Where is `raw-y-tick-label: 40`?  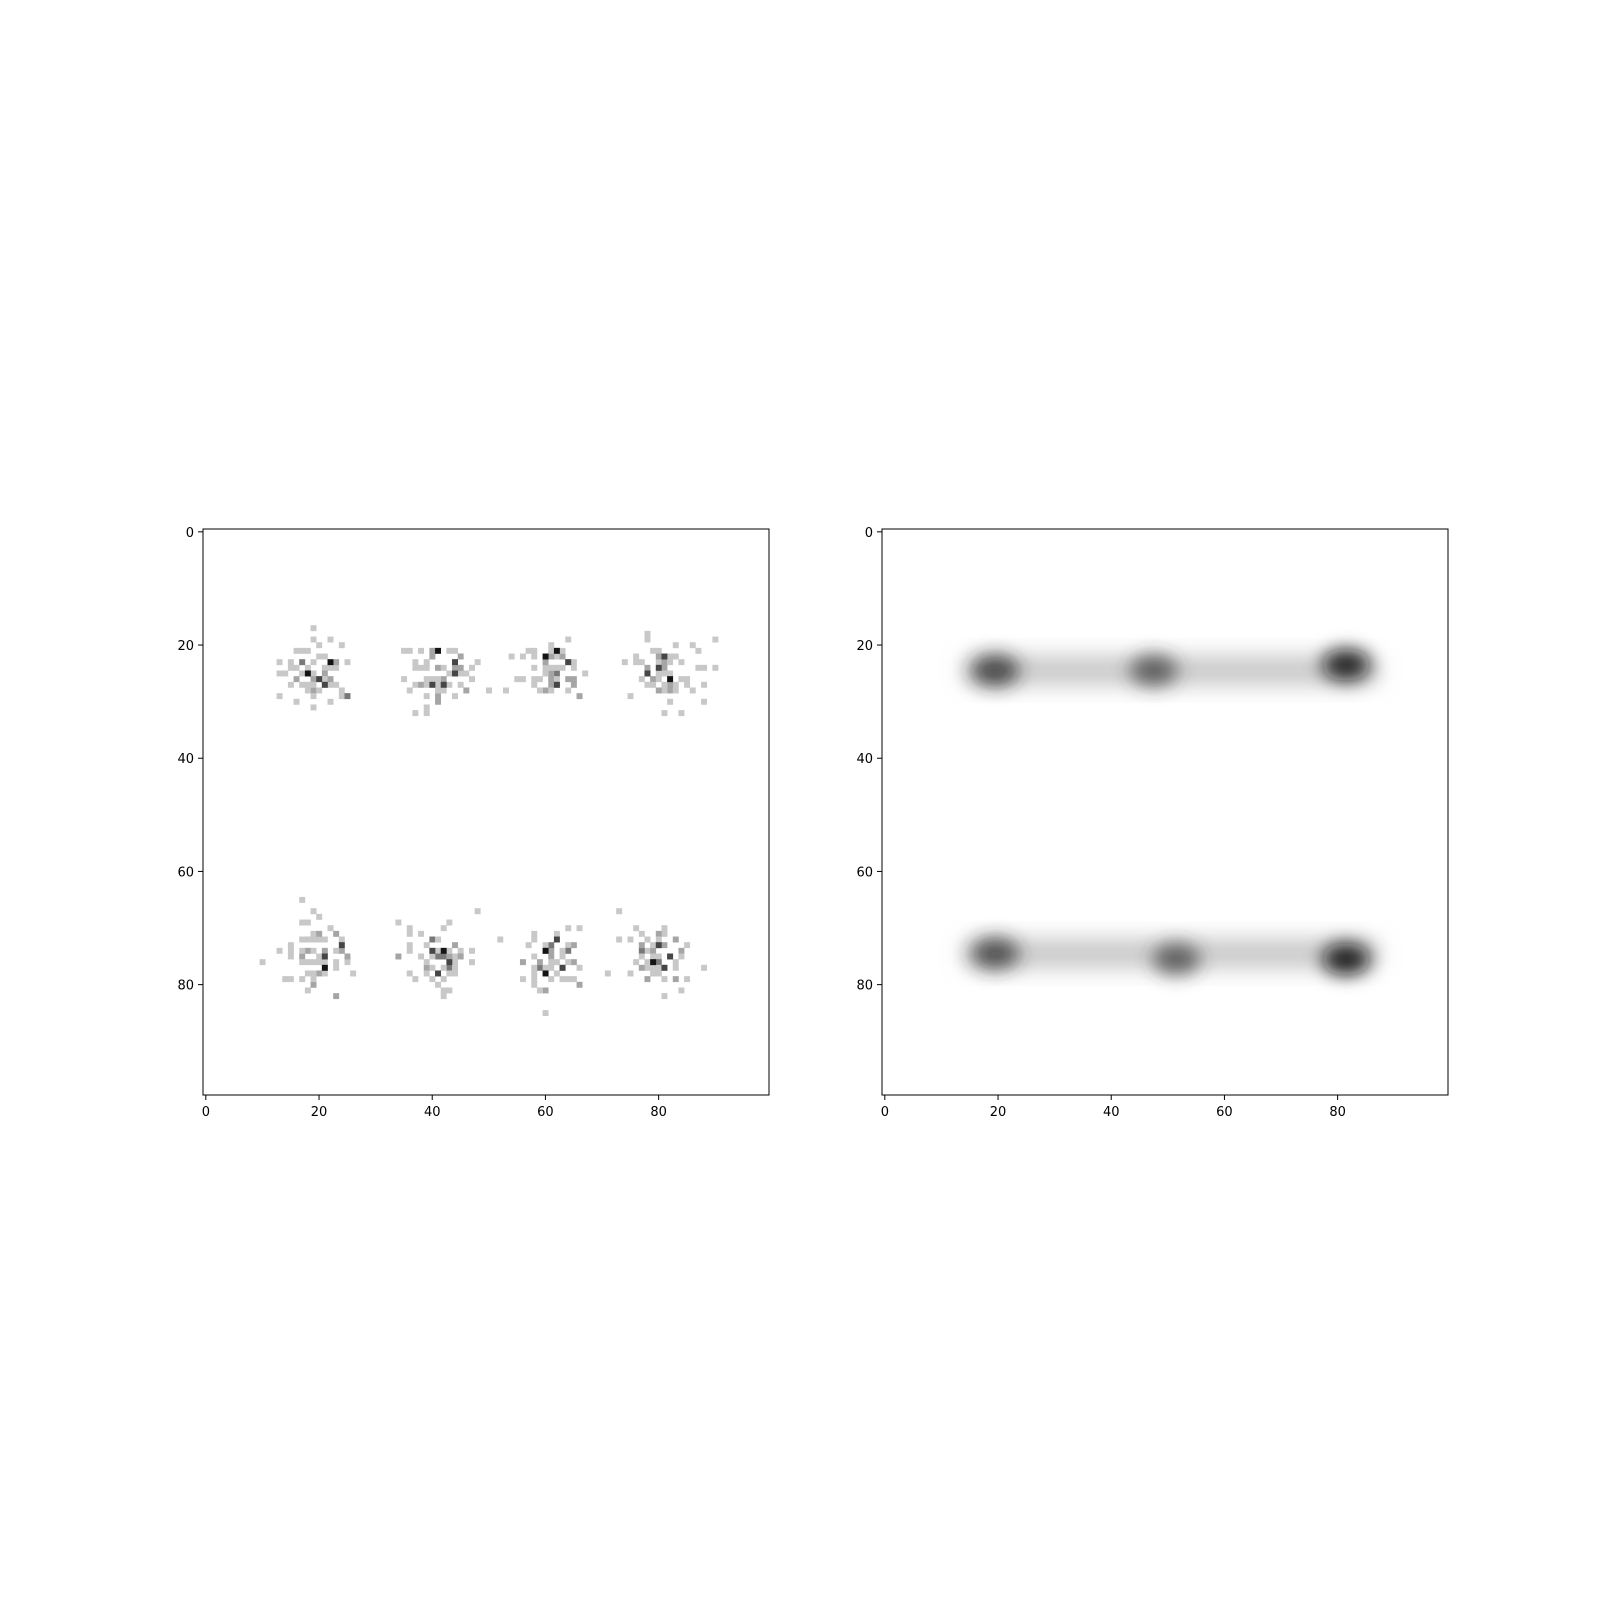 raw-y-tick-label: 40 is located at coordinates (185, 759).